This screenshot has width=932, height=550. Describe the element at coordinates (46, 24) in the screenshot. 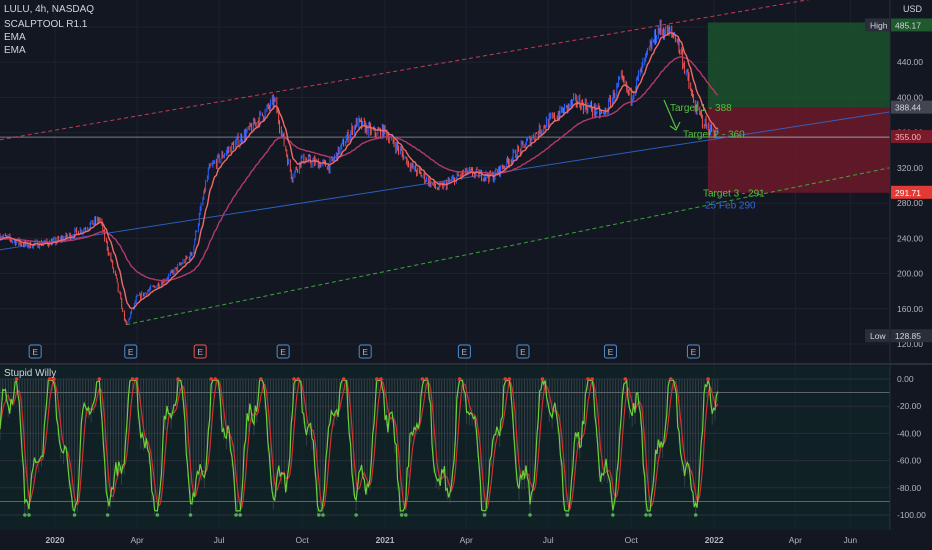

I see `indicator-scalptool: SCALPTOOL R1.1` at that location.